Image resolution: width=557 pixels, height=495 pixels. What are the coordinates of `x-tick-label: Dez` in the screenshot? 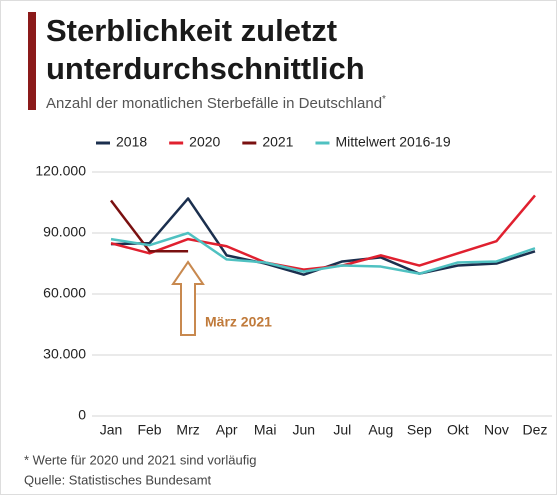 It's located at (535, 430).